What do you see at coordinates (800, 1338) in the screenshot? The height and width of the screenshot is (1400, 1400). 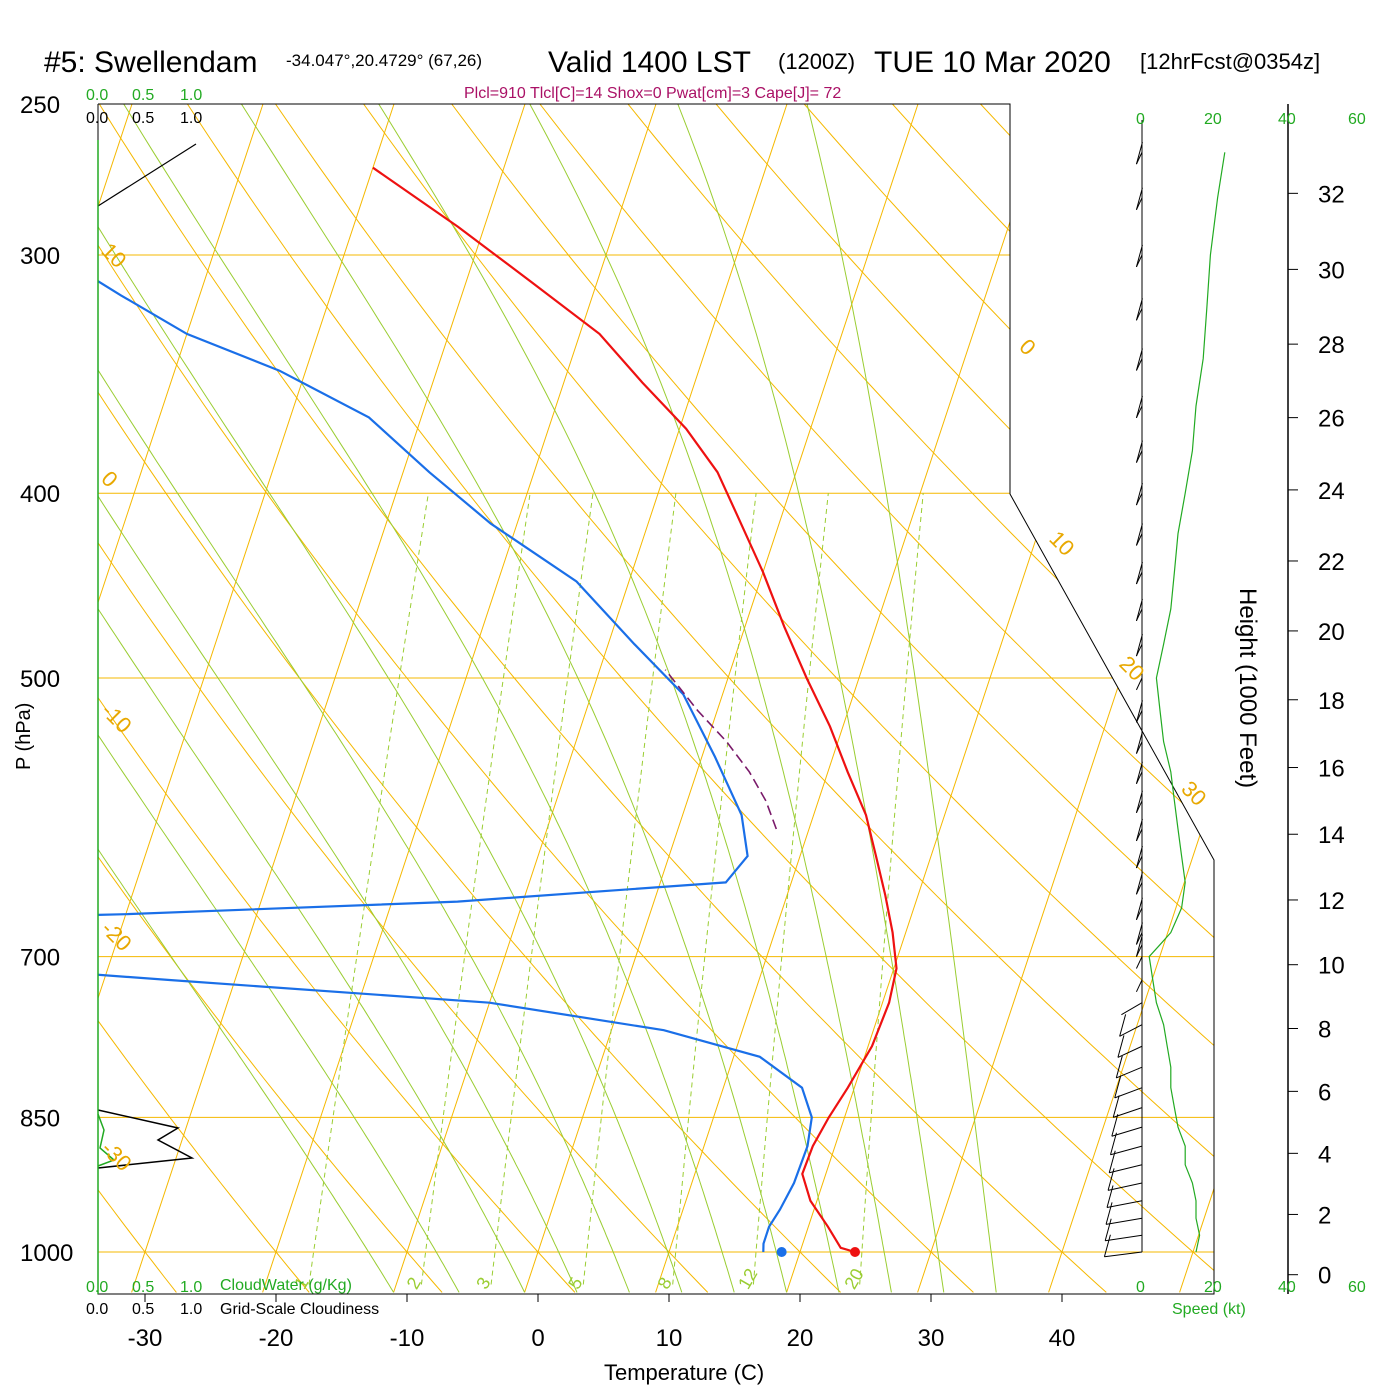 I see `temperature-label-20: 20` at bounding box center [800, 1338].